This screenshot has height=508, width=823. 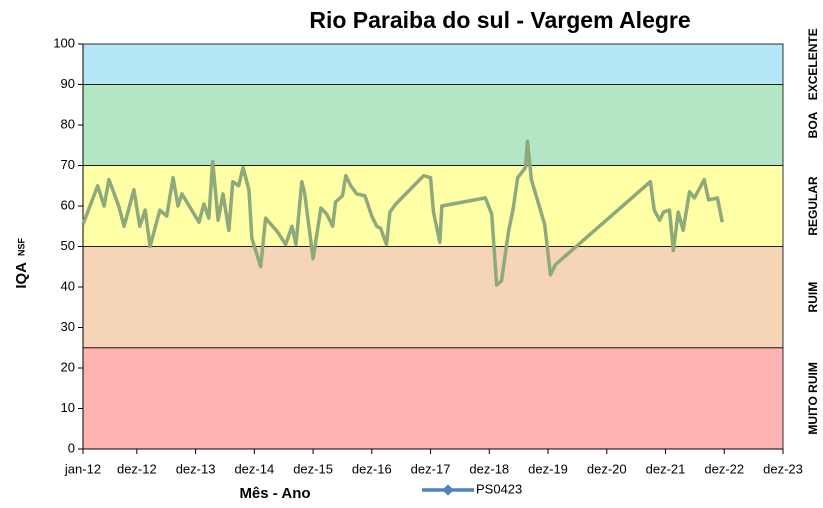 I want to click on y-axis-label-group: IQA NSF, so click(x=21, y=262).